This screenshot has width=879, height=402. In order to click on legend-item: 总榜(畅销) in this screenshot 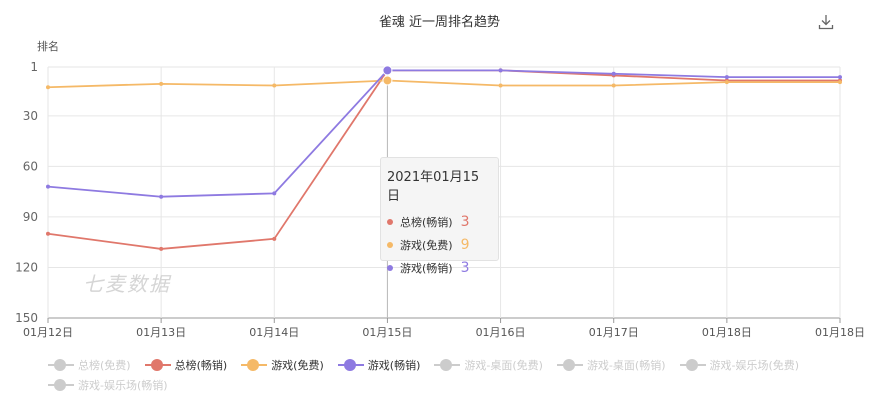, I will do `click(186, 365)`.